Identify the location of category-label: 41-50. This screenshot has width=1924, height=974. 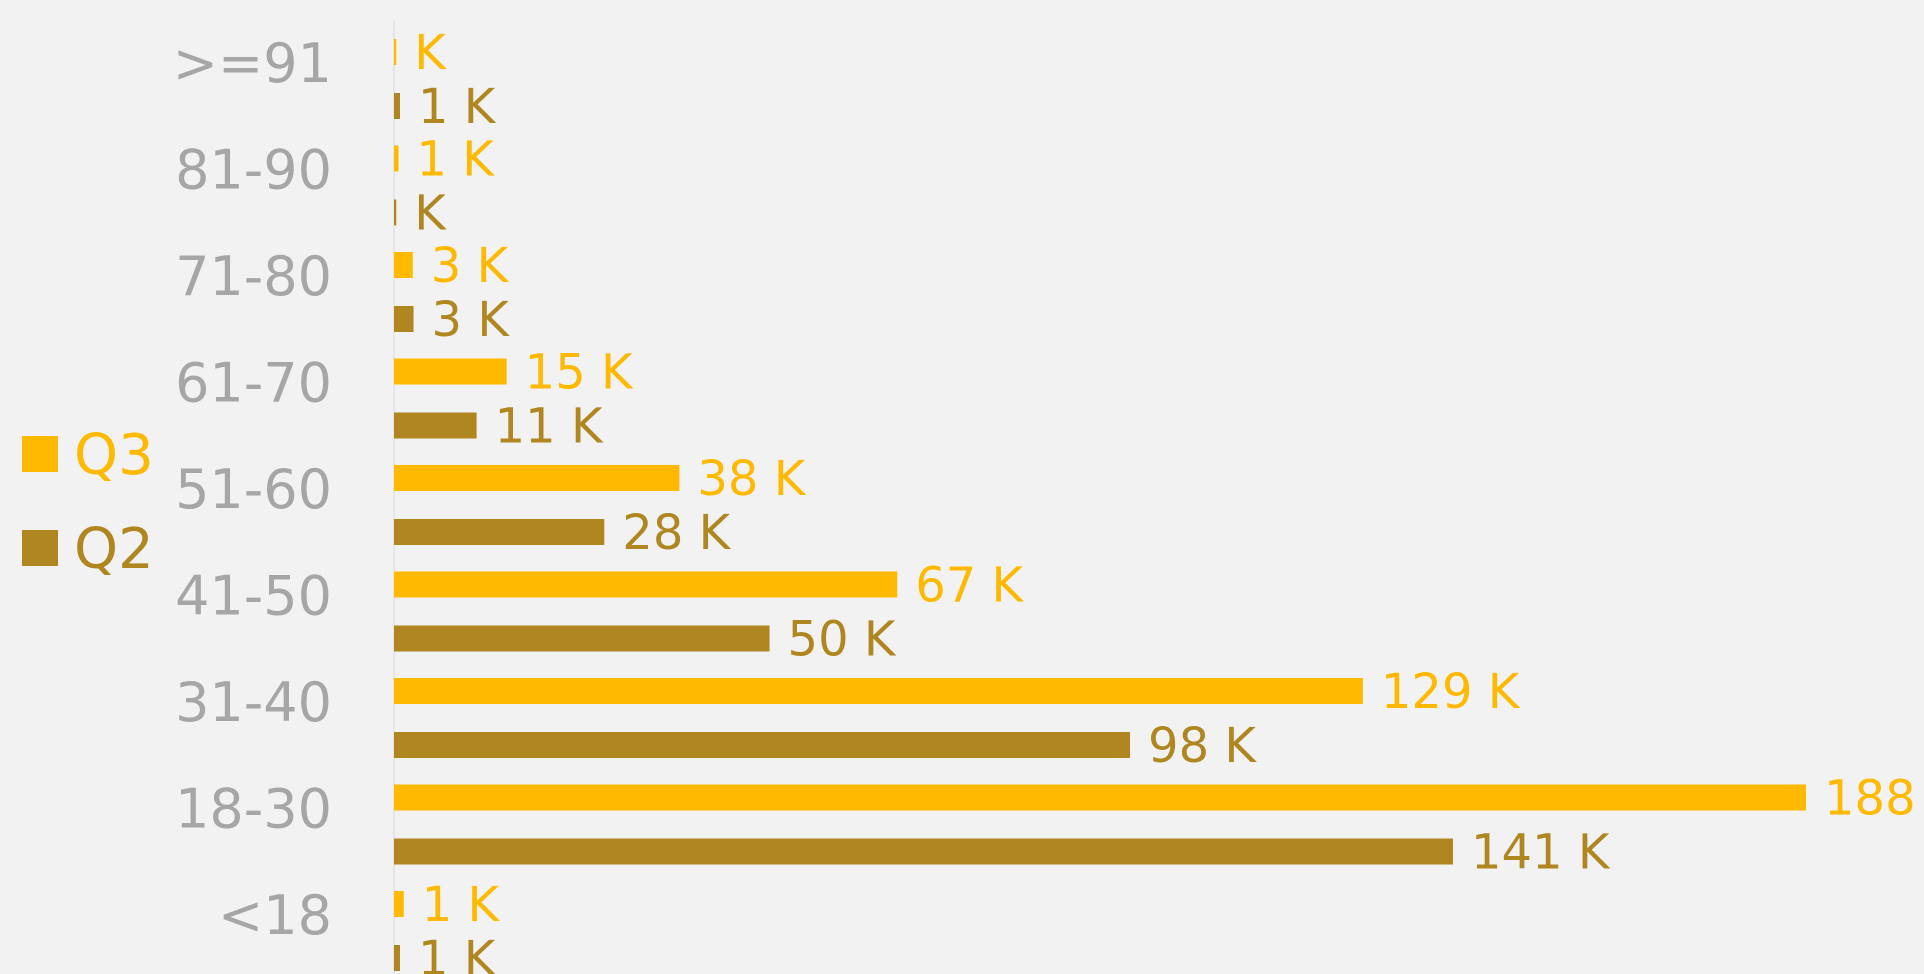
(253, 596).